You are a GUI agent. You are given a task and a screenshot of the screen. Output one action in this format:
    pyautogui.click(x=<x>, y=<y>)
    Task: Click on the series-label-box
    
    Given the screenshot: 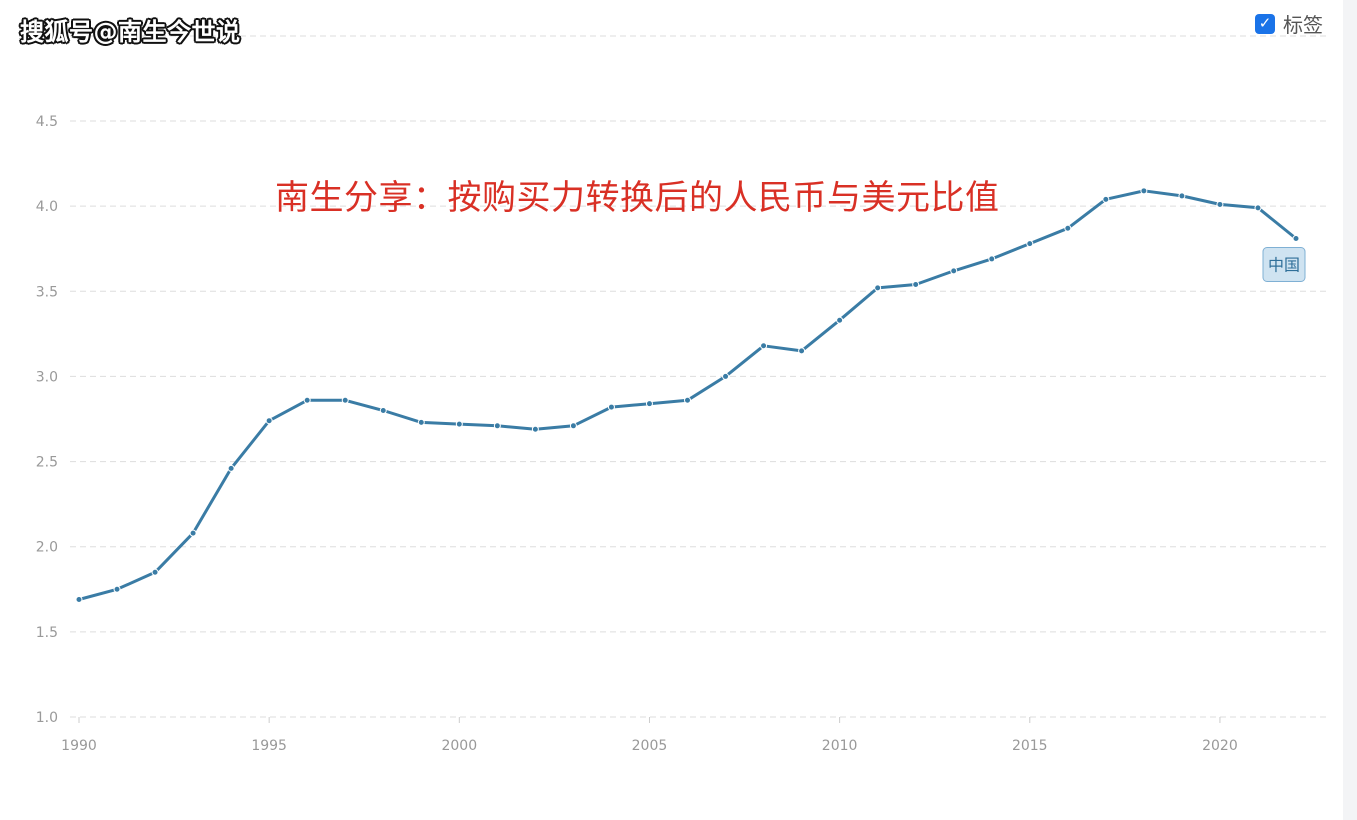 What is the action you would take?
    pyautogui.click(x=1284, y=264)
    